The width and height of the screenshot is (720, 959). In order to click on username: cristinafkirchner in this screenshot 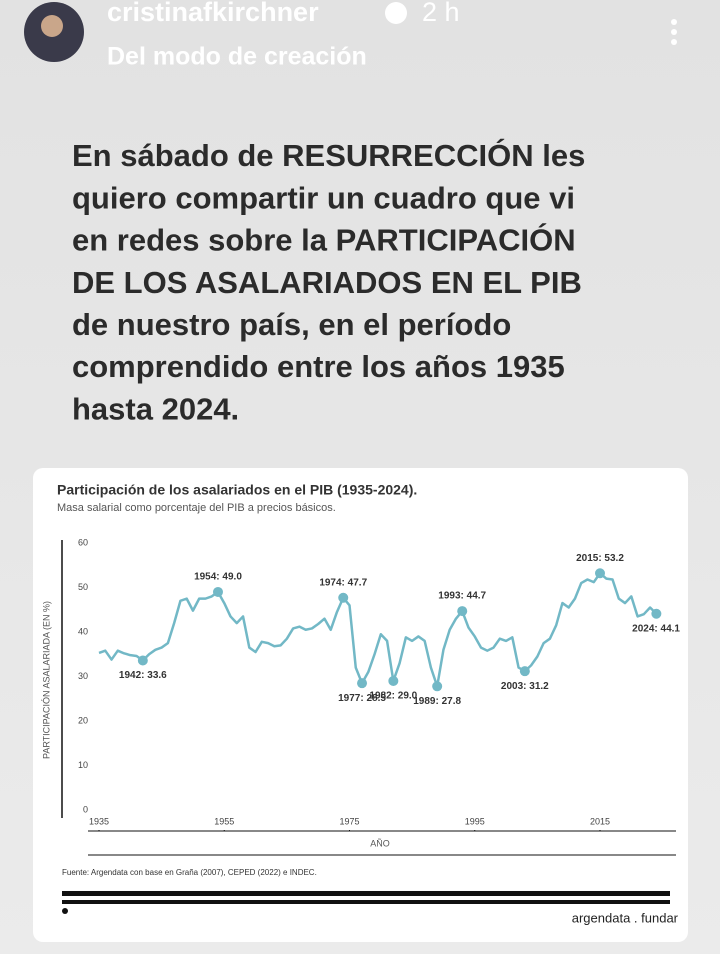, I will do `click(213, 13)`.